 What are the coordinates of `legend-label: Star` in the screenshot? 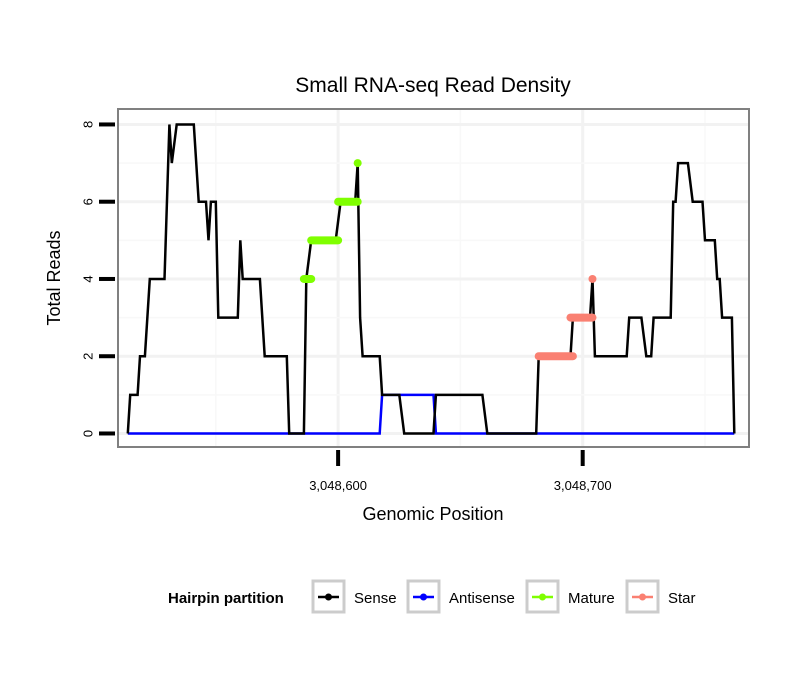 It's located at (682, 598).